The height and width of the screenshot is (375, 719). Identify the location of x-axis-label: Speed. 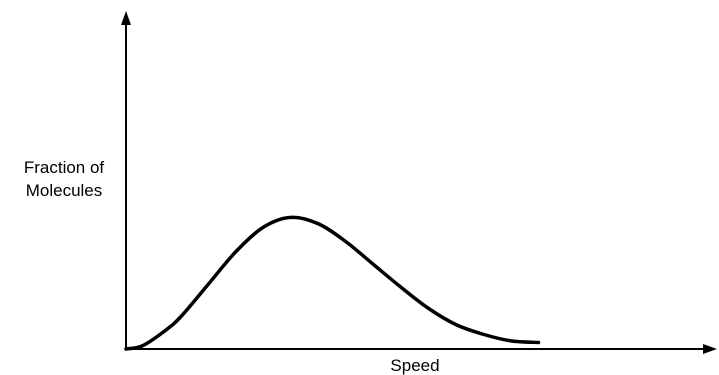
(414, 365).